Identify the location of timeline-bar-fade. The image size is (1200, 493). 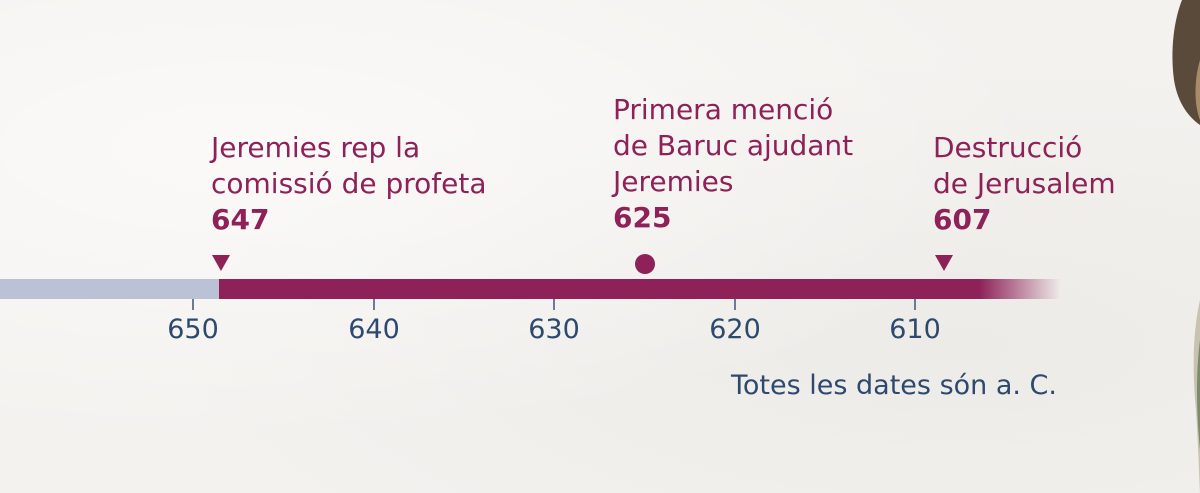
(1020, 289).